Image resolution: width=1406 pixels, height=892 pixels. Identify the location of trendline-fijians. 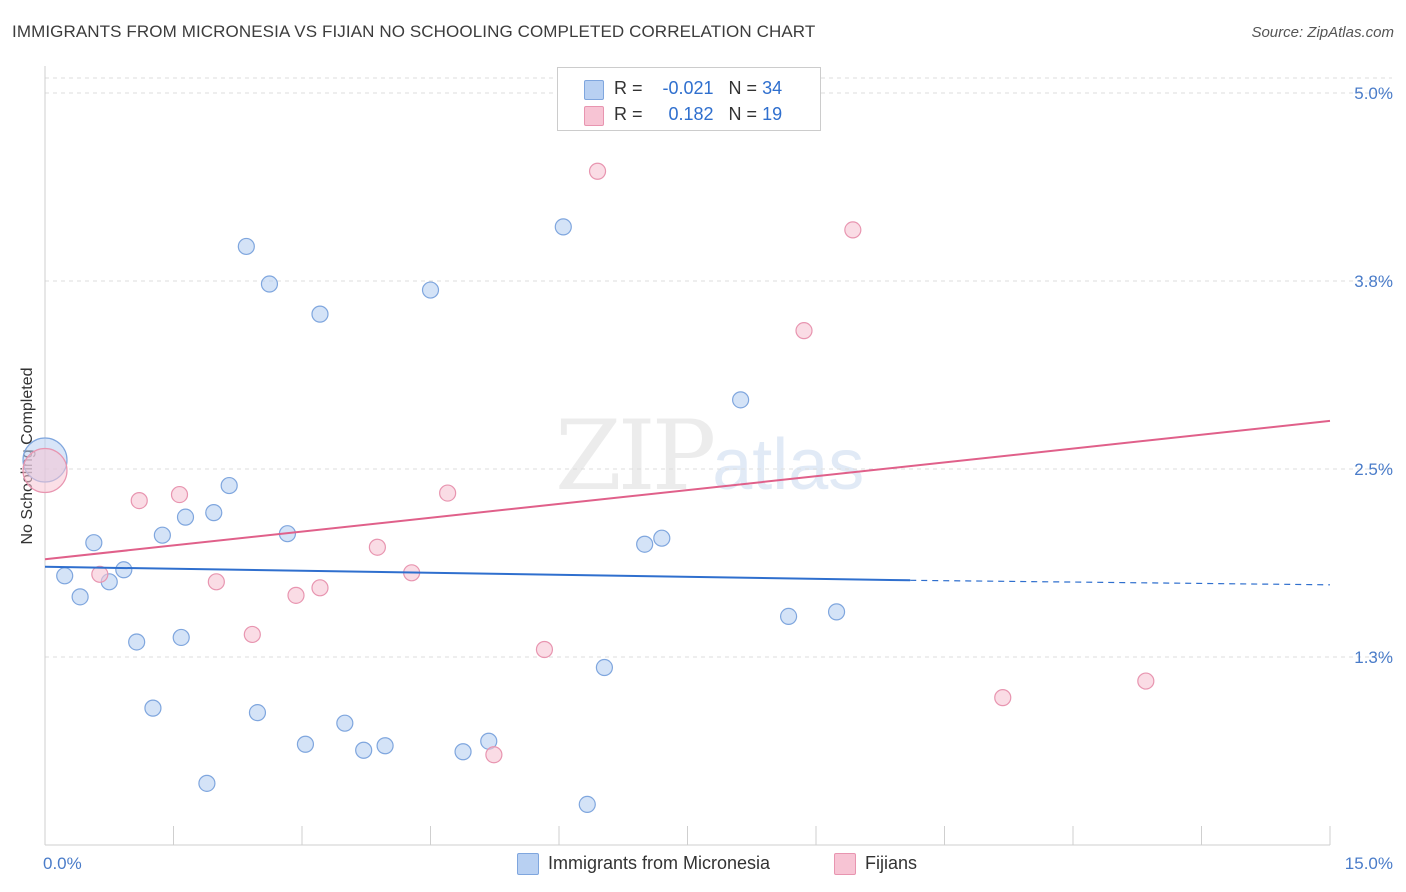
(687, 490).